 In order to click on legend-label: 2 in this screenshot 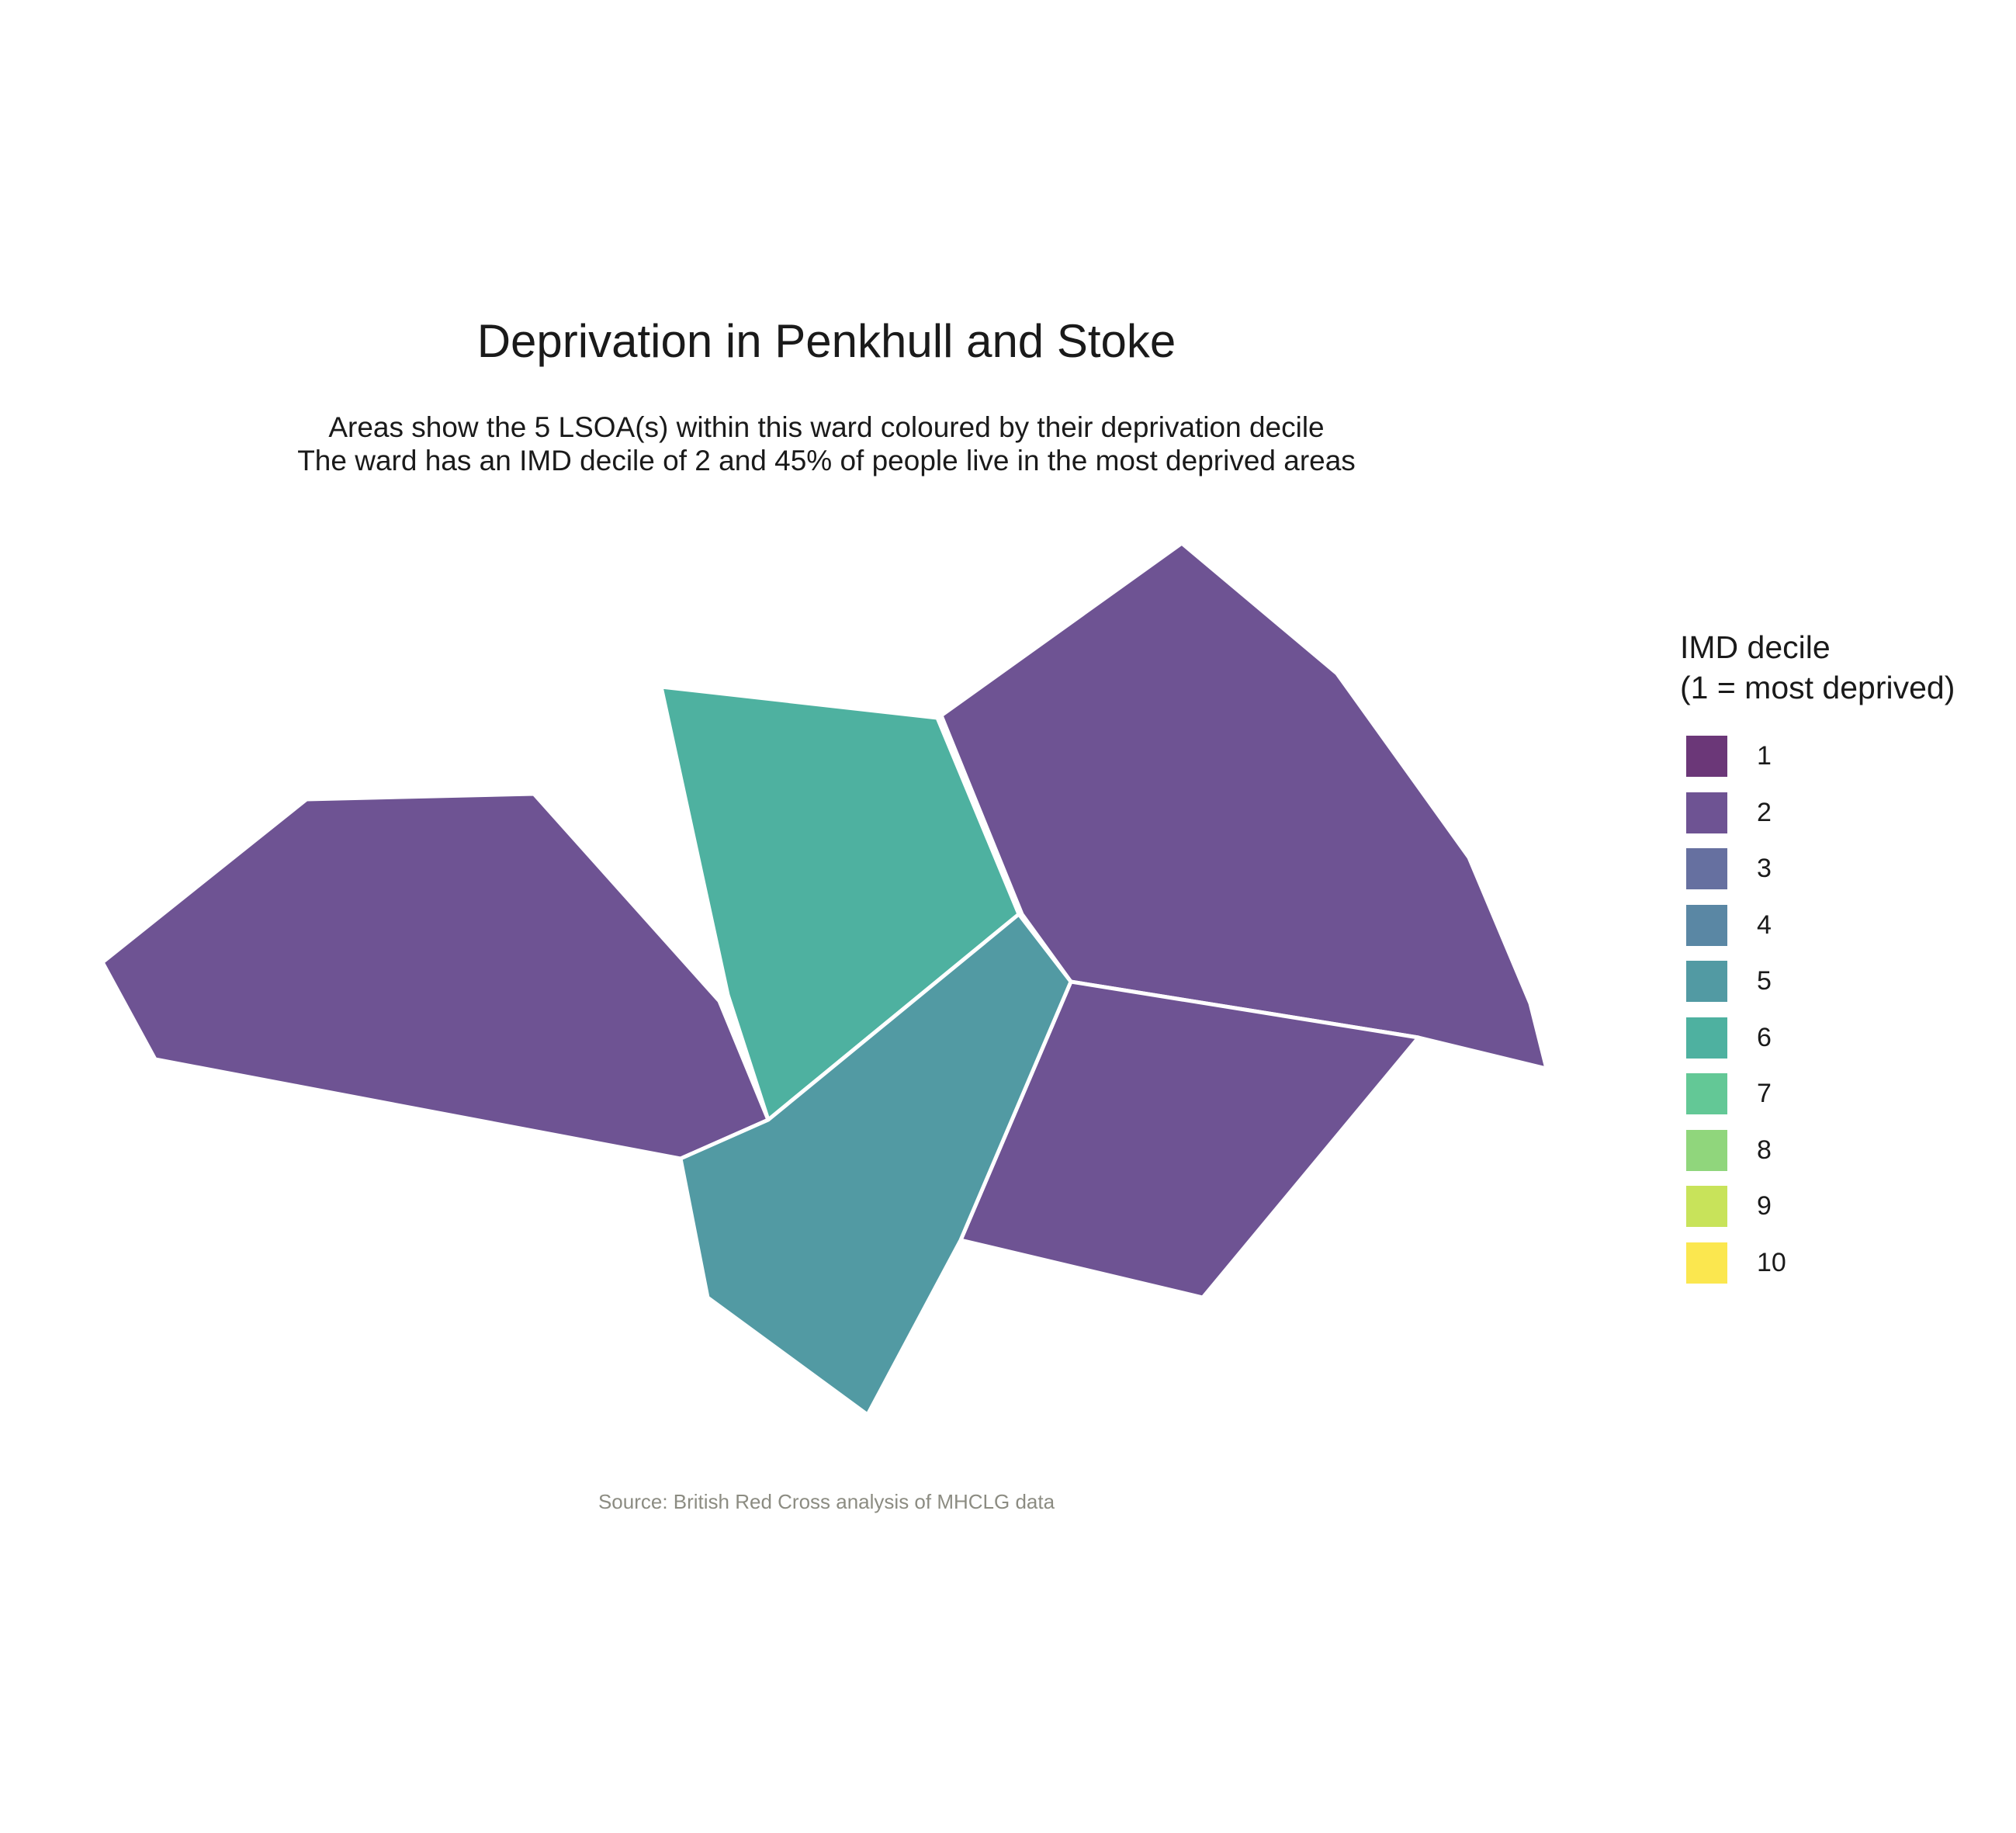, I will do `click(1765, 812)`.